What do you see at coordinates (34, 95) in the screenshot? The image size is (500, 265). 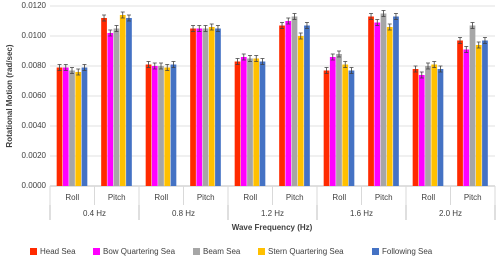 I see `y-tick-label: 0.0060` at bounding box center [34, 95].